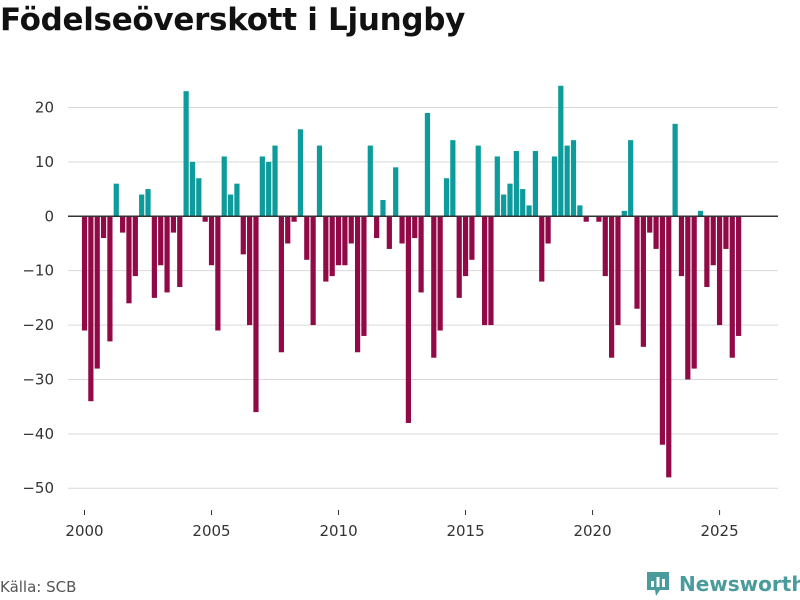 The height and width of the screenshot is (600, 800). I want to click on y-tick-label: 20, so click(44, 108).